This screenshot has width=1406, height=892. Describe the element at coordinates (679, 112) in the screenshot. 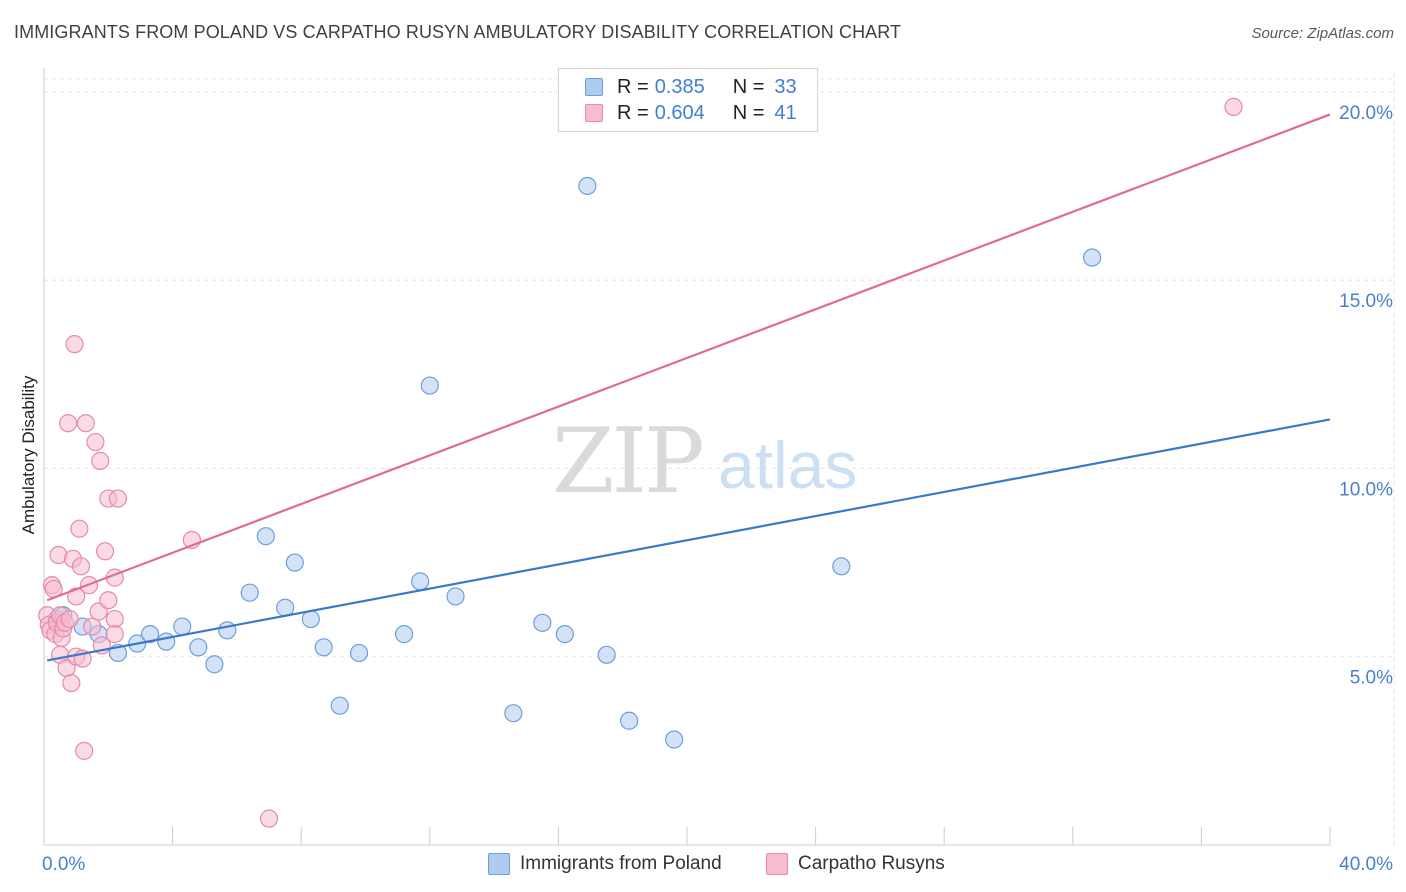

I see `legend-r-value: 0.604` at that location.